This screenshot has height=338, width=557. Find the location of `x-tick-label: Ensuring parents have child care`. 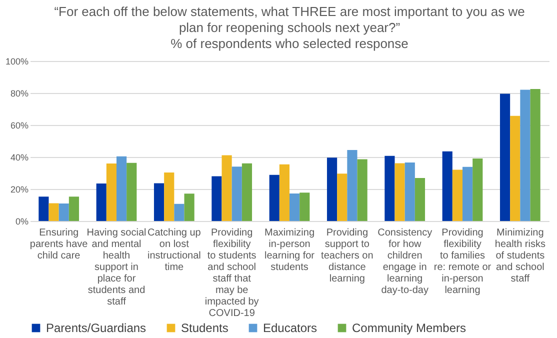

x-tick-label: Ensuring parents have child care is located at coordinates (59, 245).